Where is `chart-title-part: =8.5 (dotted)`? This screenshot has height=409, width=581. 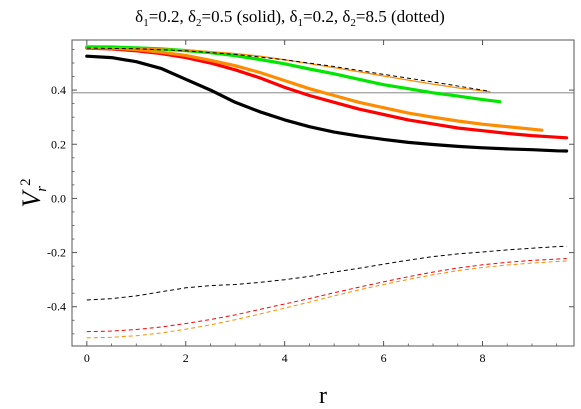 chart-title-part: =8.5 (dotted) is located at coordinates (400, 16).